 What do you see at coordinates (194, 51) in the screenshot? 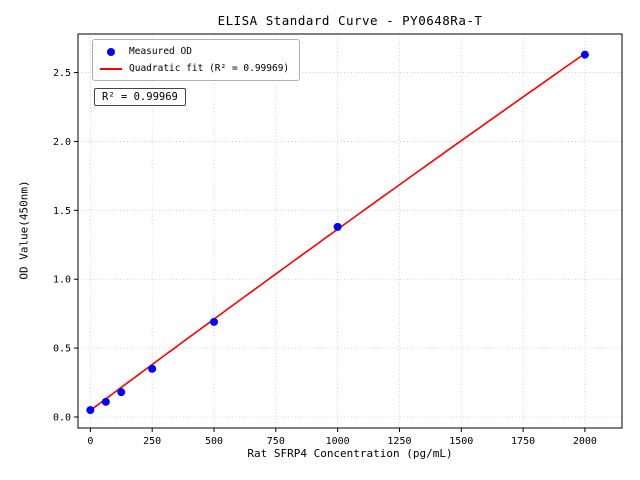
I see `legend-item-measured-od: Measured OD` at bounding box center [194, 51].